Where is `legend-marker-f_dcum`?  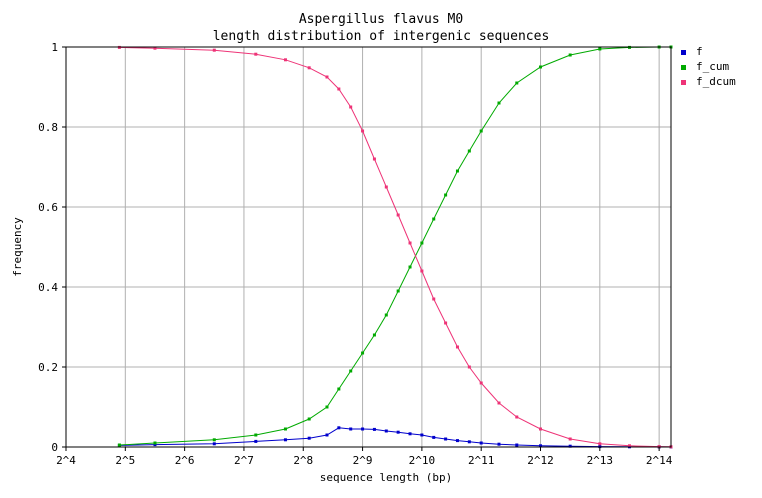 legend-marker-f_dcum is located at coordinates (683, 82).